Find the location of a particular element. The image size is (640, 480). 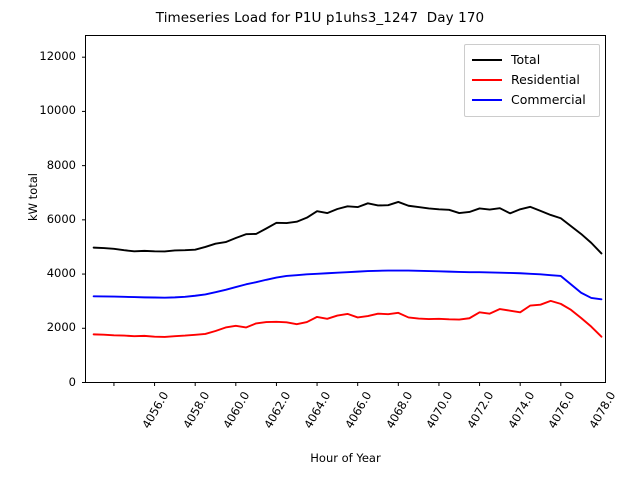

legend: Total Residential Commercial is located at coordinates (532, 80).